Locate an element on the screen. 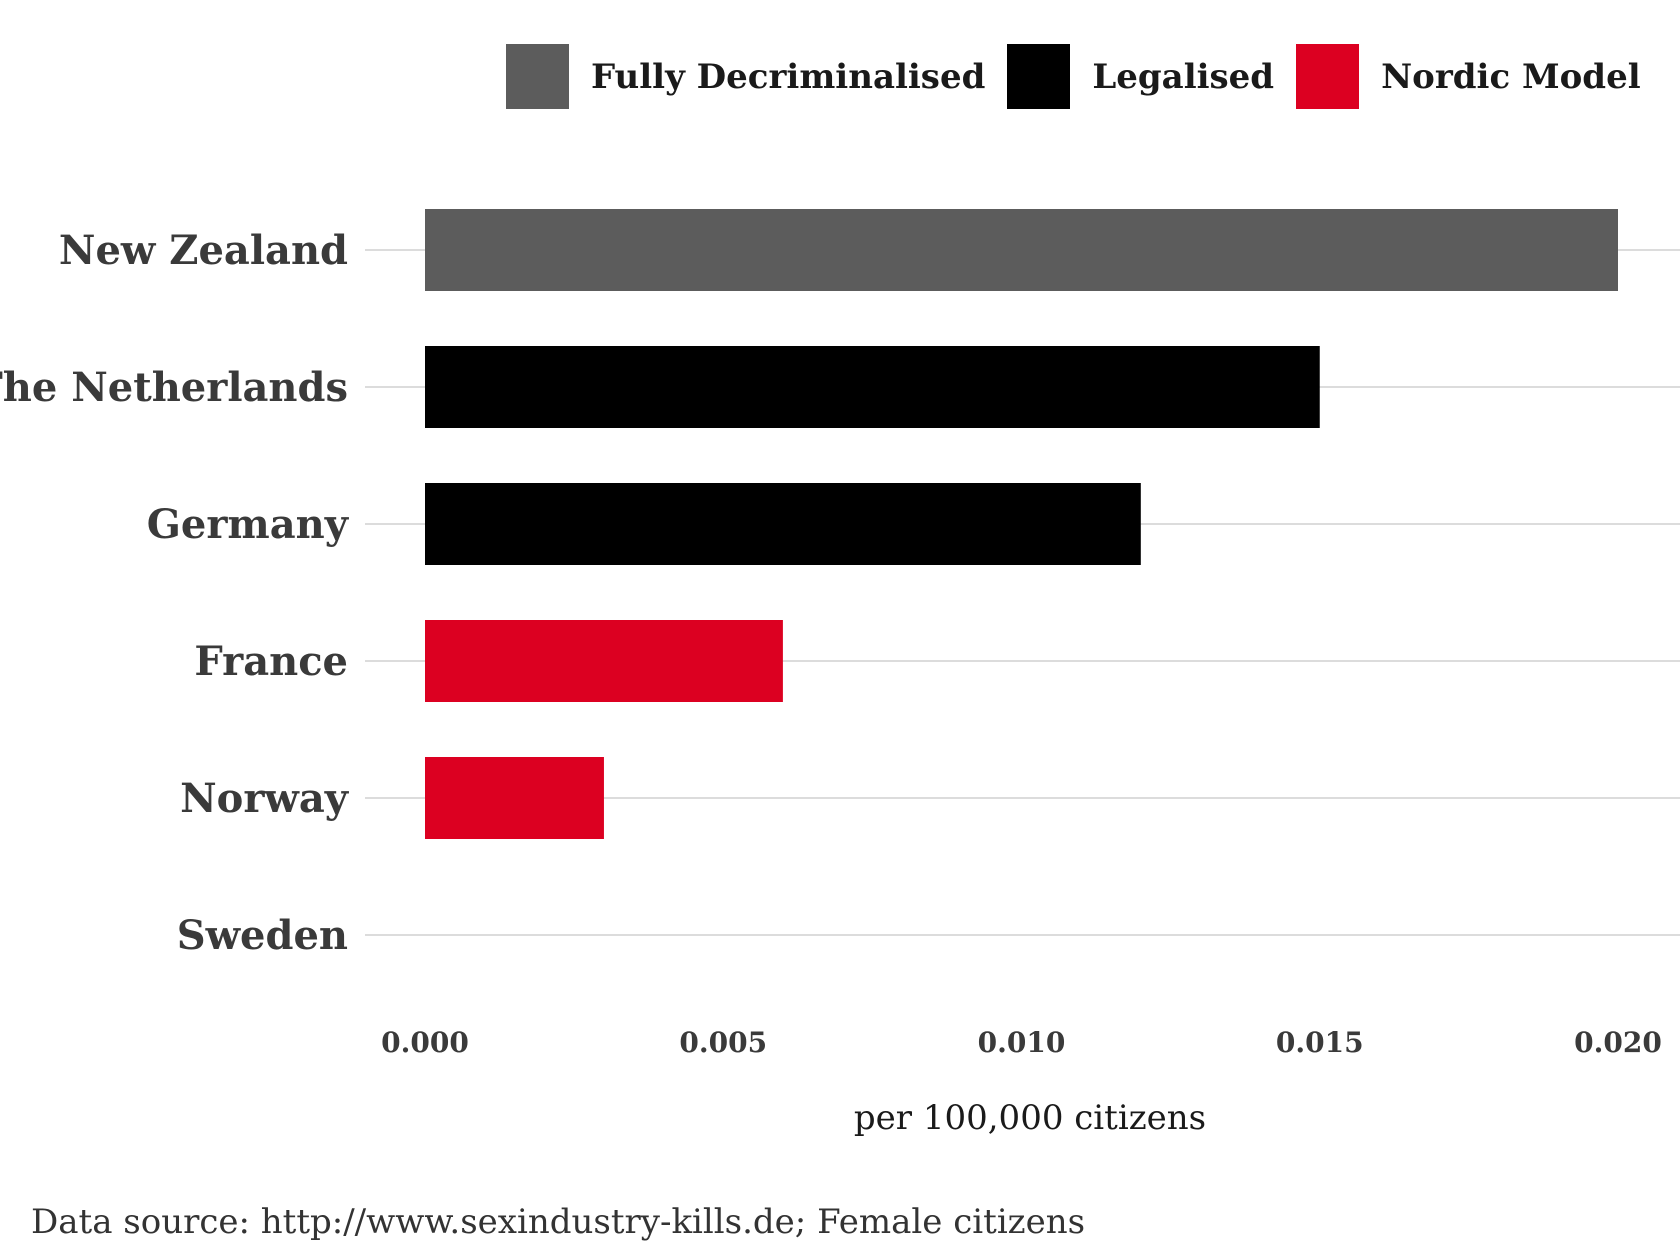 The image size is (1680, 1257). x-tick-label: 0.020 is located at coordinates (1618, 1042).